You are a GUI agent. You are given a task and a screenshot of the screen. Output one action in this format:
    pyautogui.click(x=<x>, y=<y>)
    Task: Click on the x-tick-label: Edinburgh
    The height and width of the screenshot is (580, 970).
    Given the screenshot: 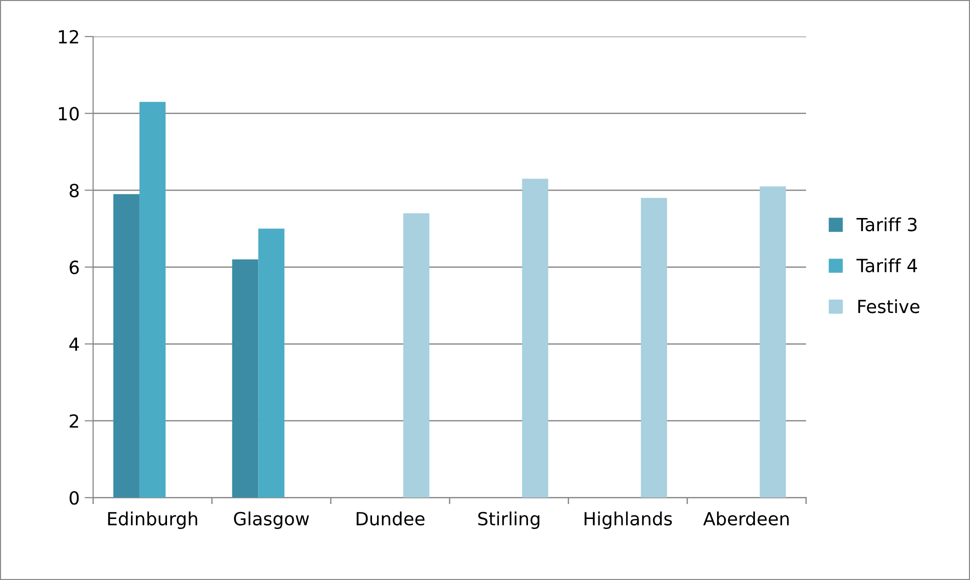 What is the action you would take?
    pyautogui.click(x=153, y=521)
    